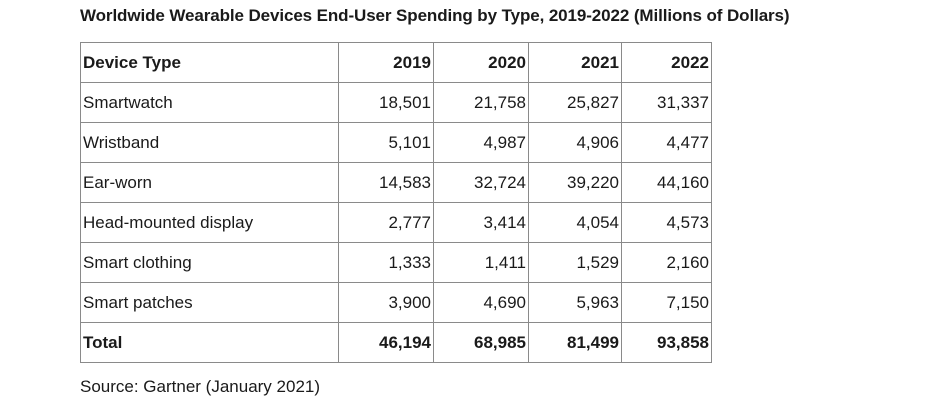 Image resolution: width=934 pixels, height=401 pixels. What do you see at coordinates (209, 142) in the screenshot?
I see `device-type-cell: Wristband` at bounding box center [209, 142].